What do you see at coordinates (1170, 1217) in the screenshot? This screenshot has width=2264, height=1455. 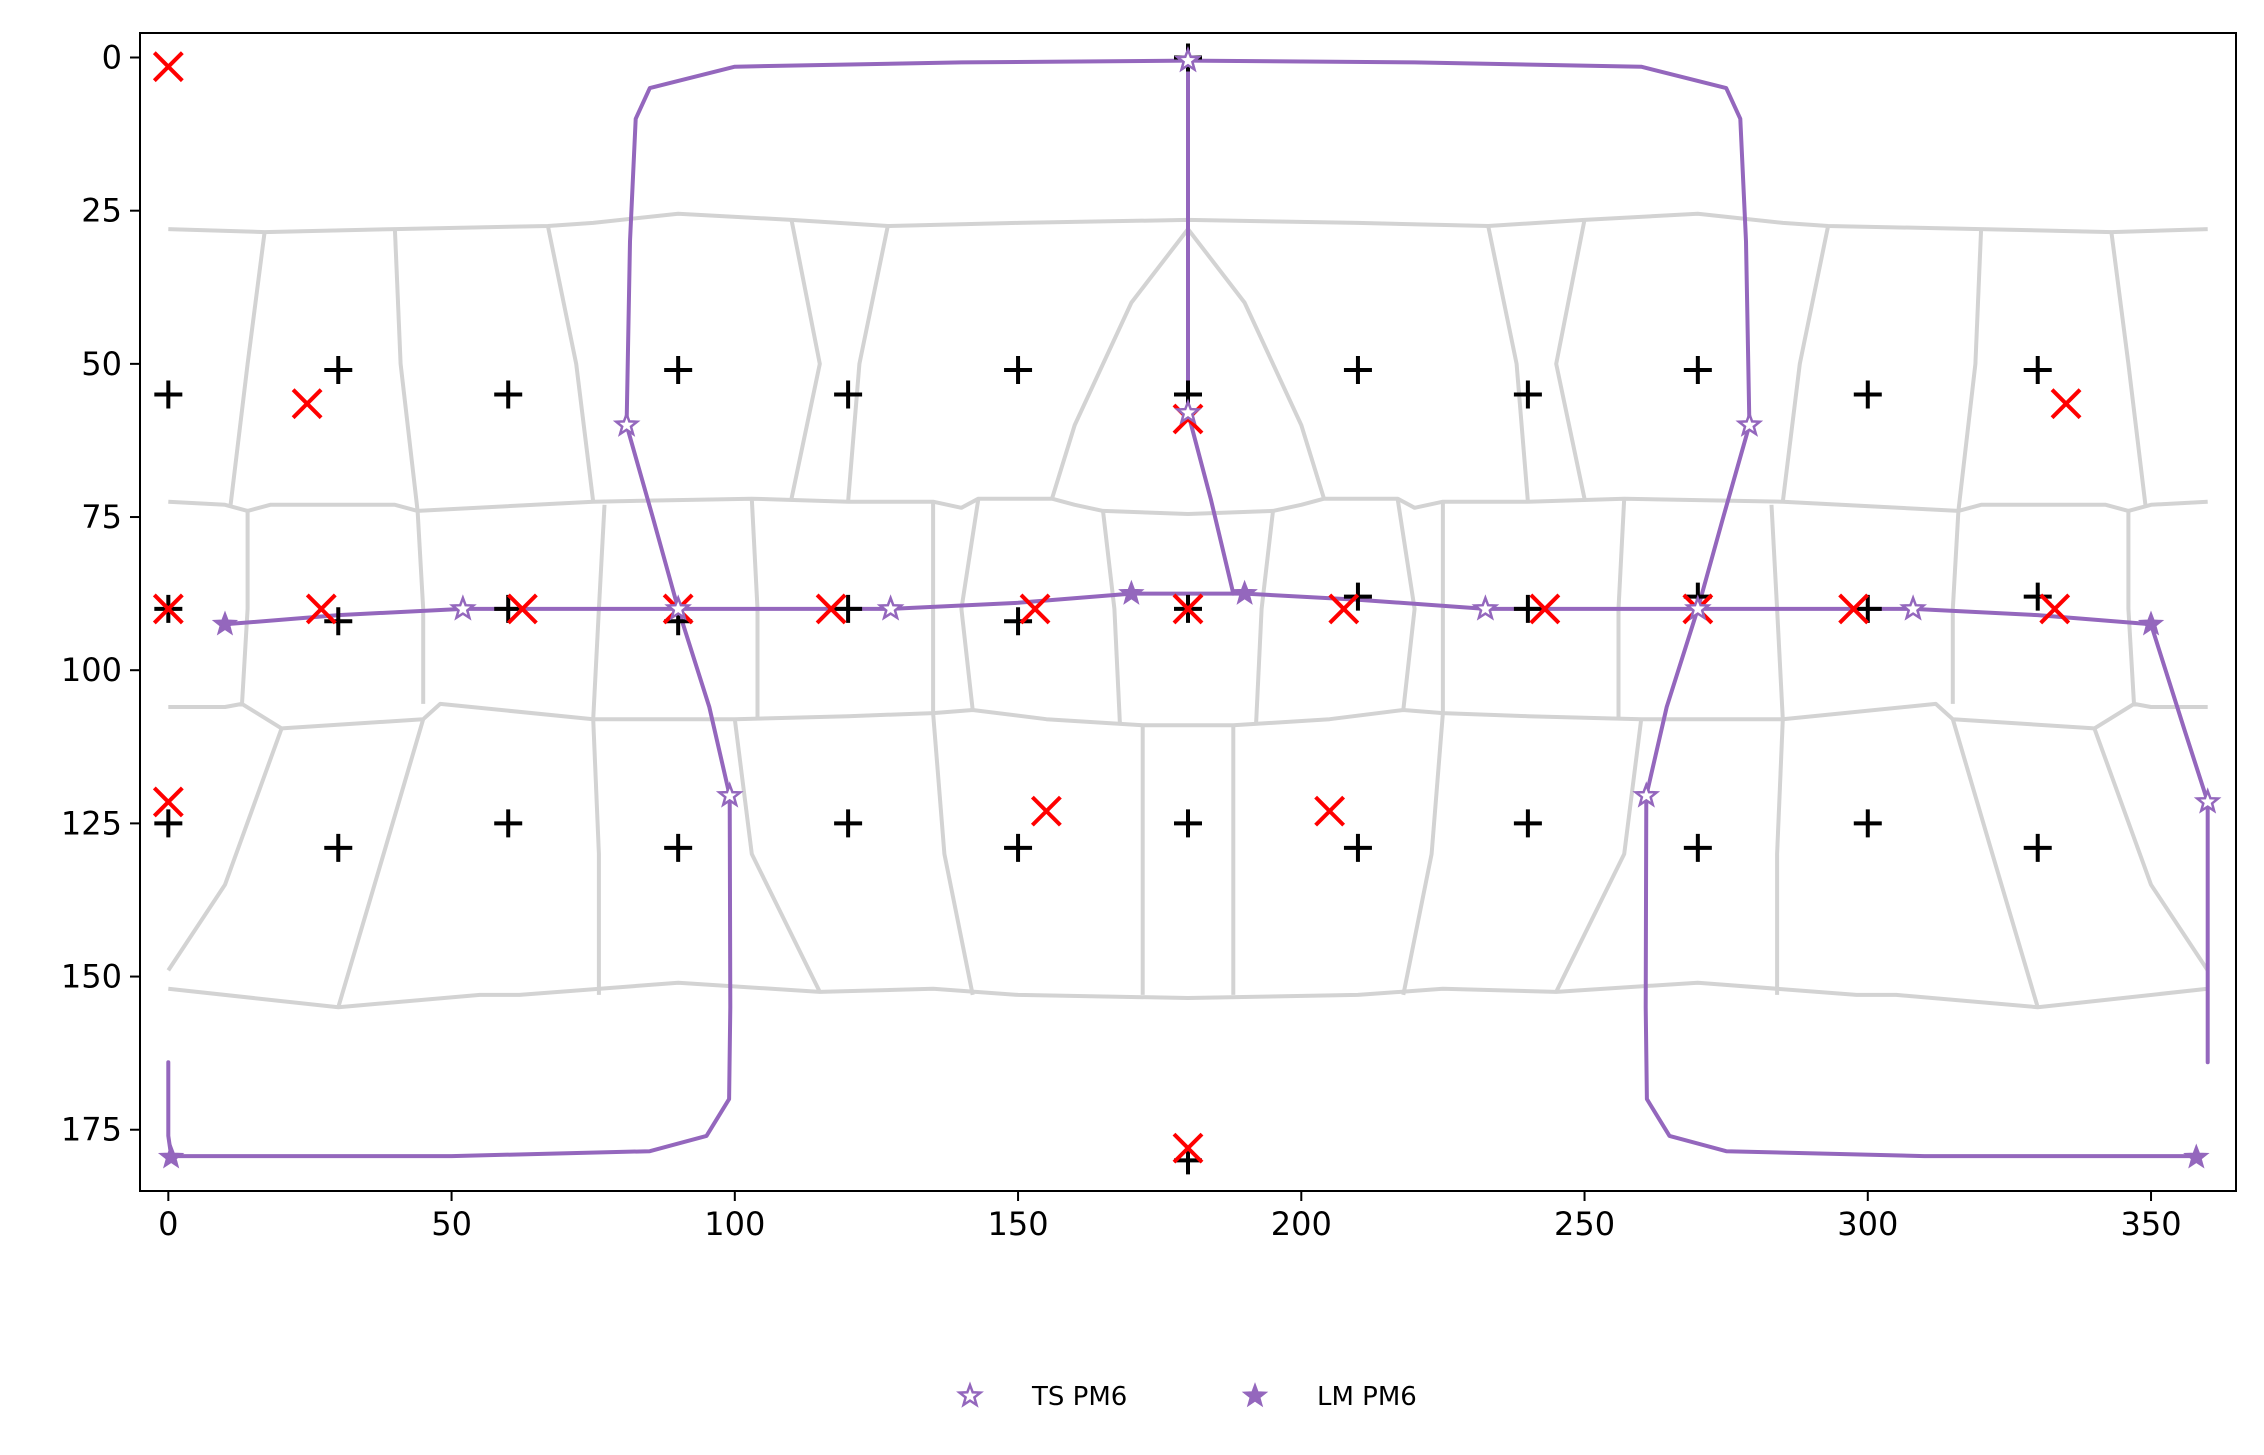 I see `x-axis: 0 50 100 150 200 250 300 350` at bounding box center [1170, 1217].